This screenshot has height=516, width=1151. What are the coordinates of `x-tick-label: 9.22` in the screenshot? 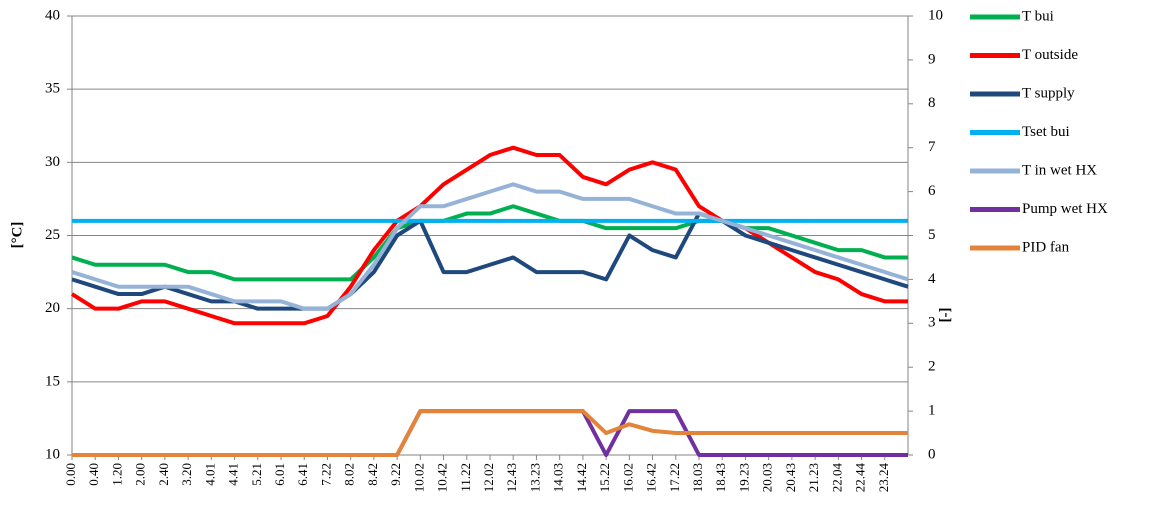 It's located at (395, 474).